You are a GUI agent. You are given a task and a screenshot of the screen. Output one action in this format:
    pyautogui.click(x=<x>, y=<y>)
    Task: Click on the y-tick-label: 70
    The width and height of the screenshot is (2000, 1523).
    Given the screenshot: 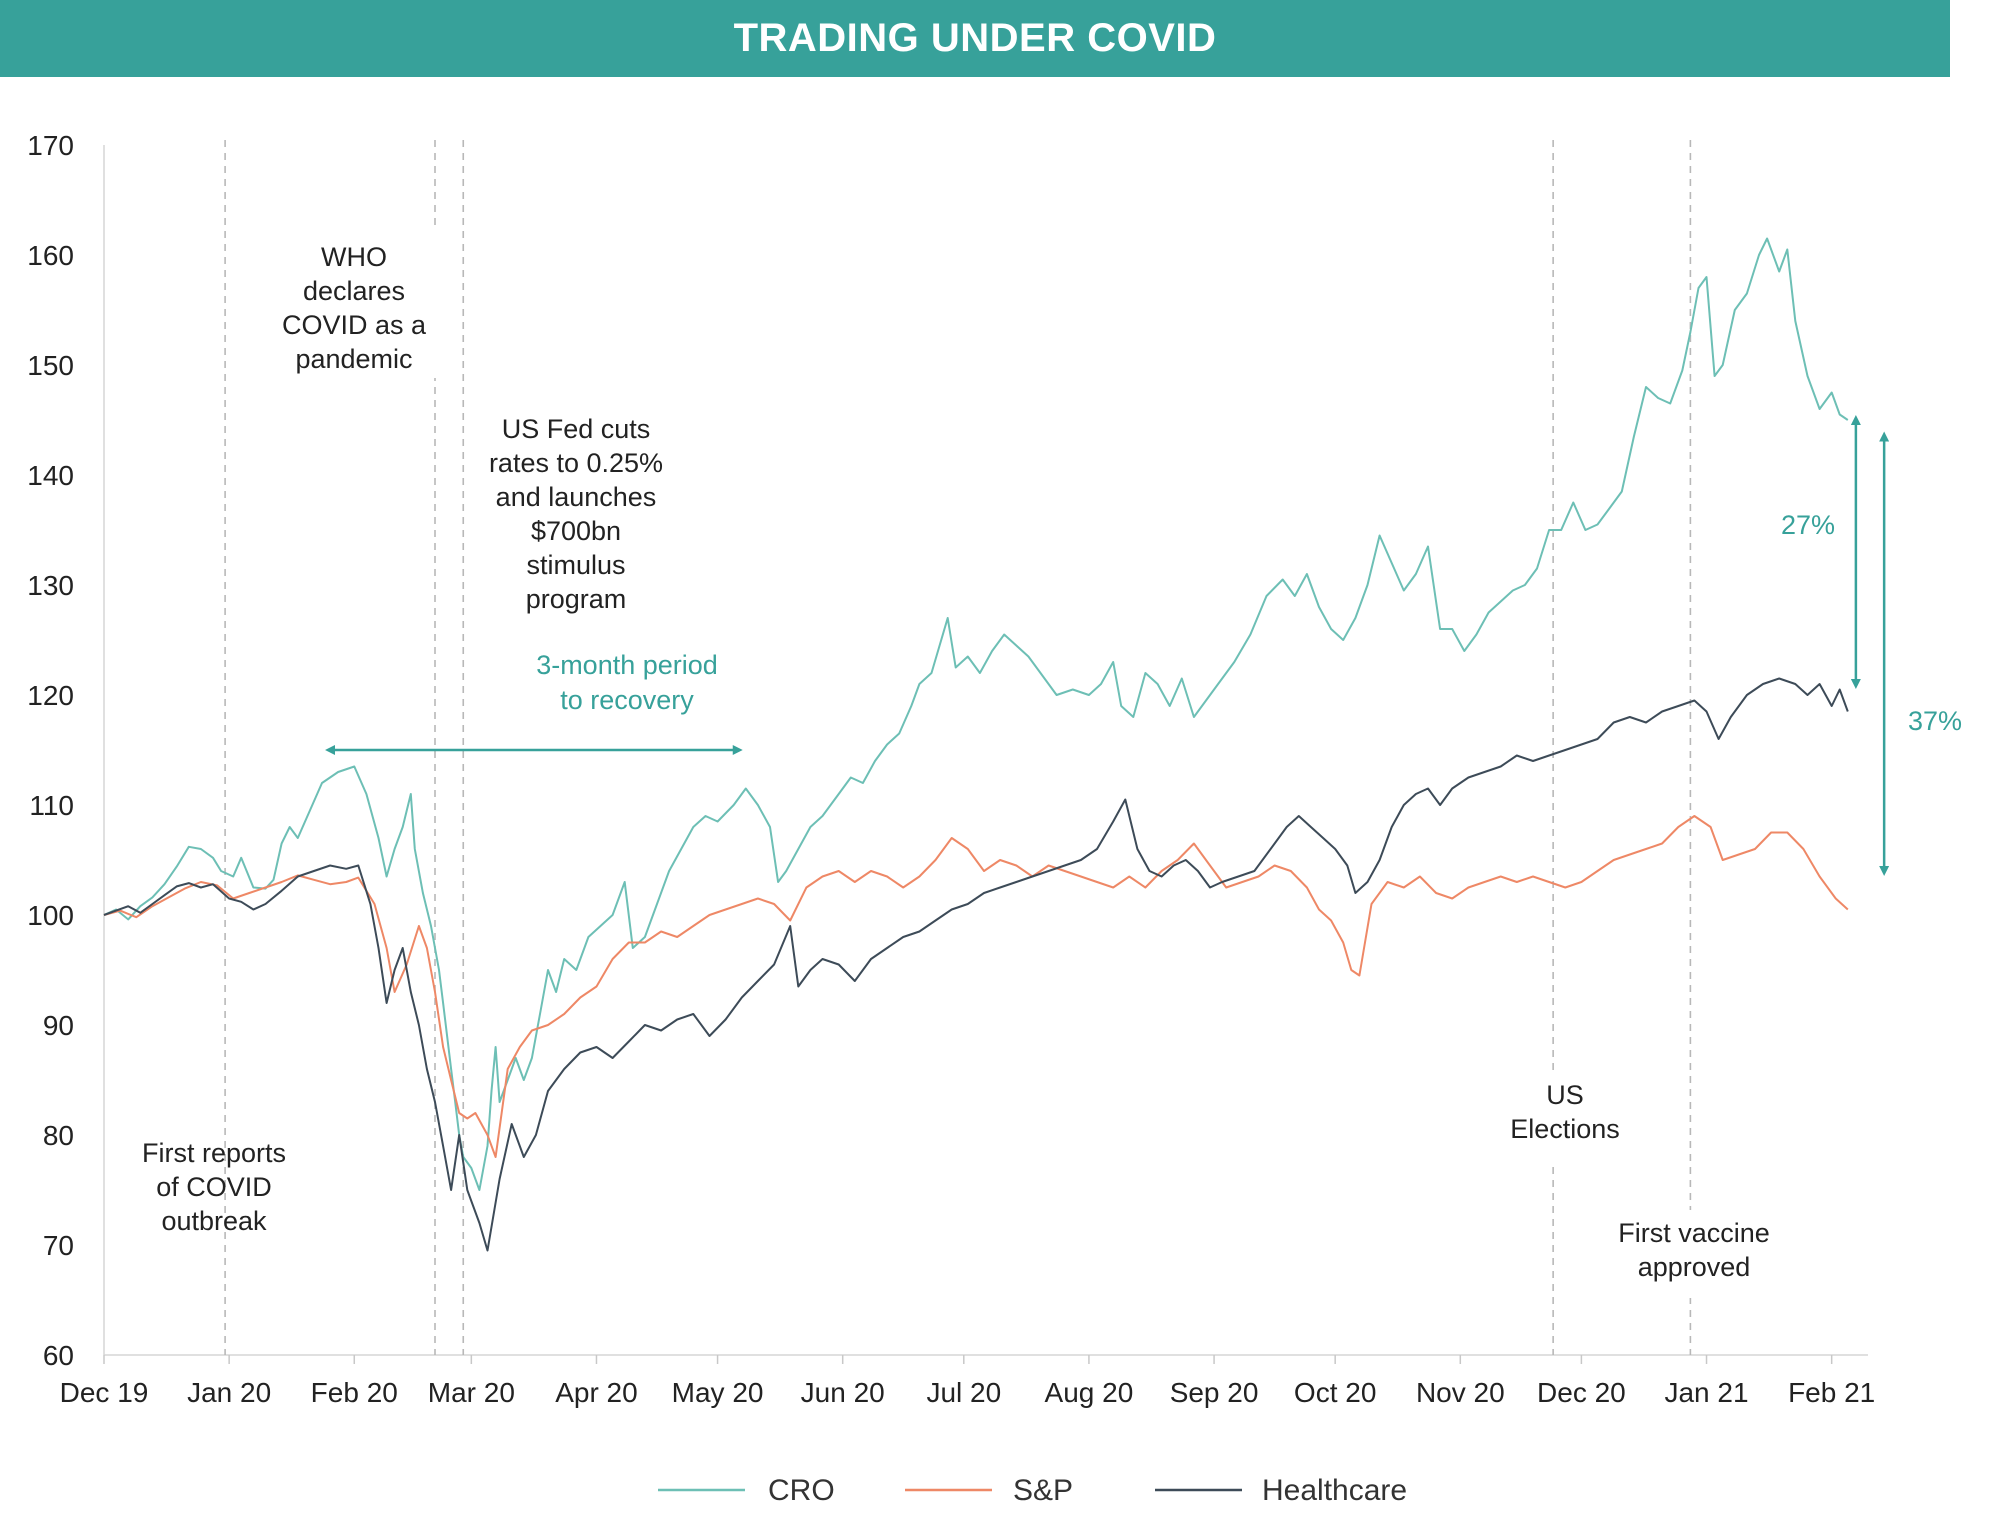 What is the action you would take?
    pyautogui.click(x=58, y=1245)
    